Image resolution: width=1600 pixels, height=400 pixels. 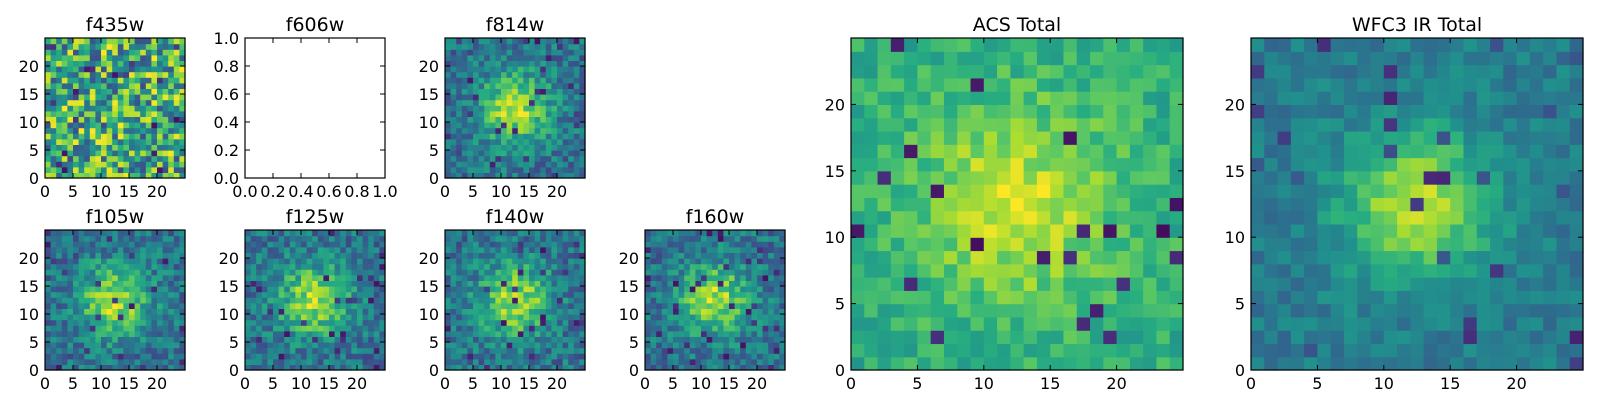 I want to click on panel-title-f606w: f606w, so click(x=315, y=25).